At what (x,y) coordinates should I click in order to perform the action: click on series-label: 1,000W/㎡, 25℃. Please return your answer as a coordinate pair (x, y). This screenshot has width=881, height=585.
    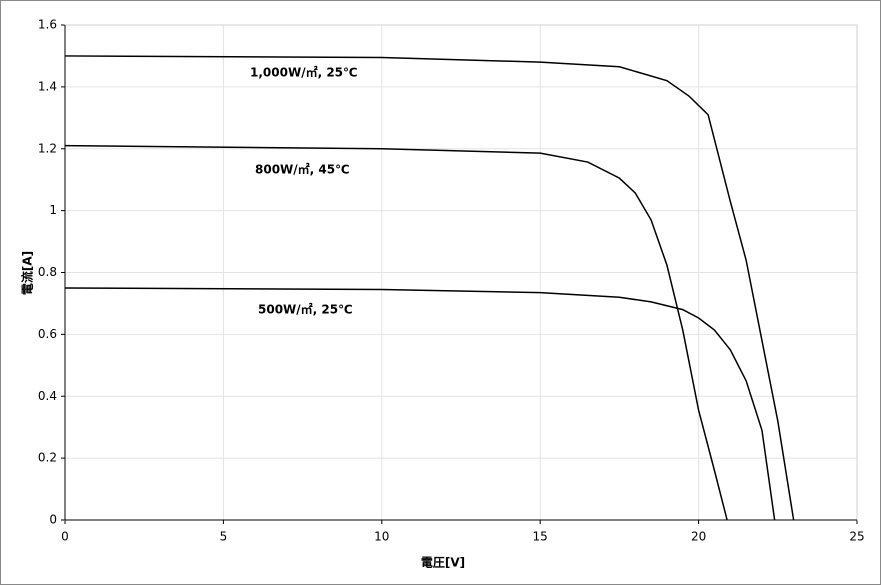
    Looking at the image, I should click on (304, 72).